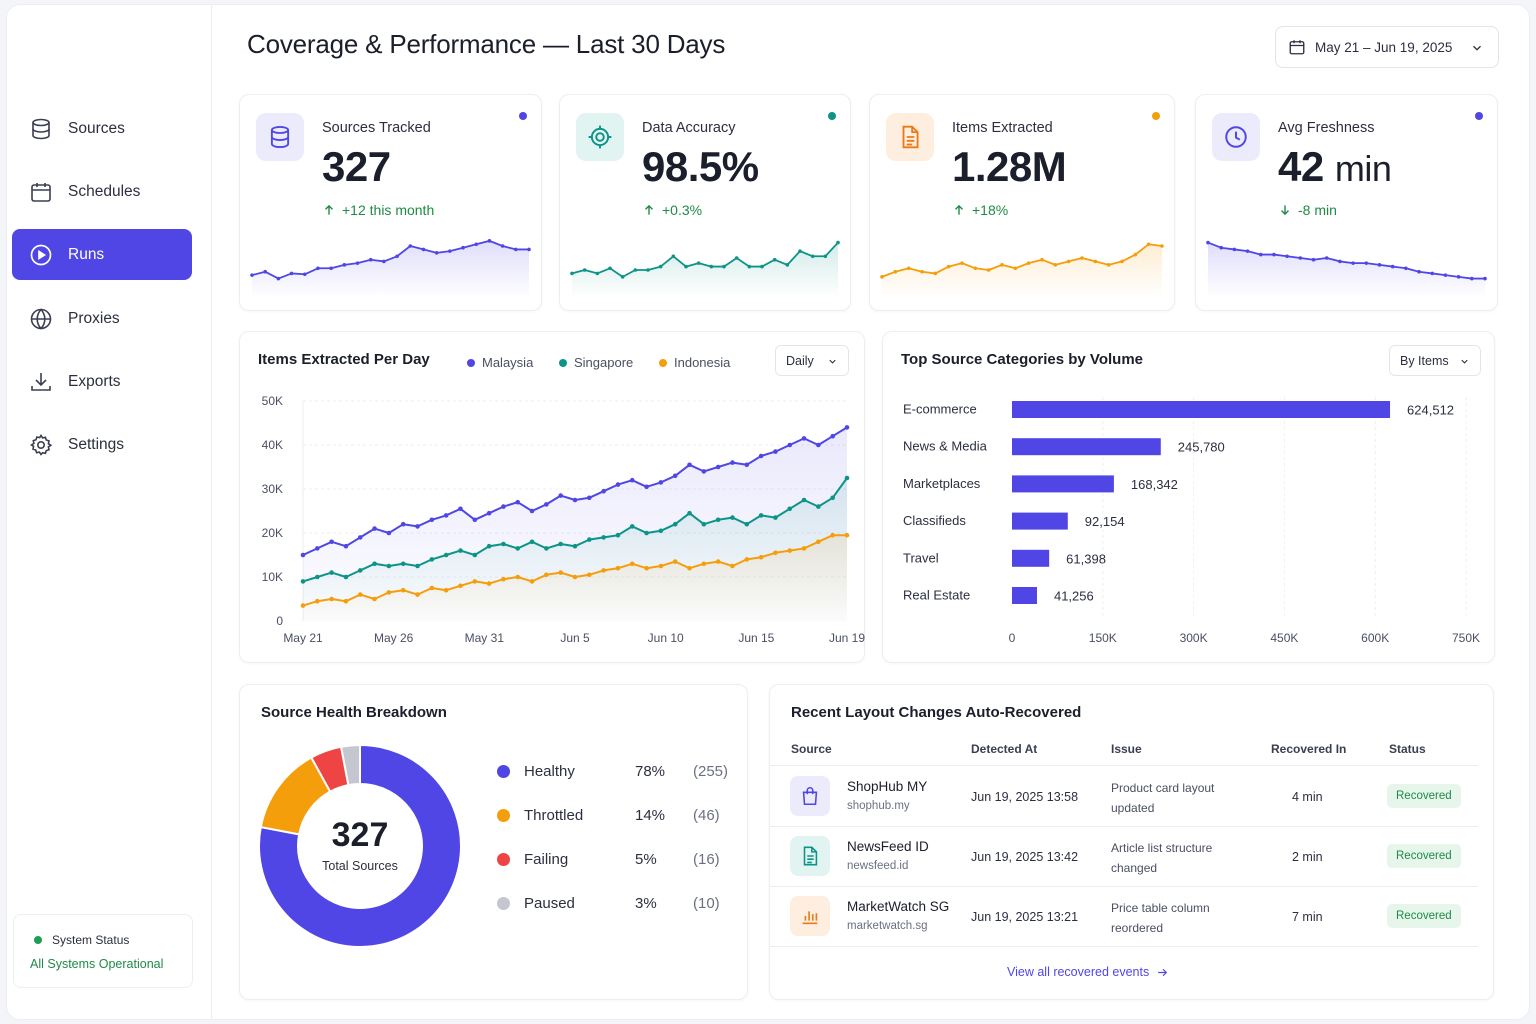  I want to click on kpi-label: Sources Tracked, so click(376, 128).